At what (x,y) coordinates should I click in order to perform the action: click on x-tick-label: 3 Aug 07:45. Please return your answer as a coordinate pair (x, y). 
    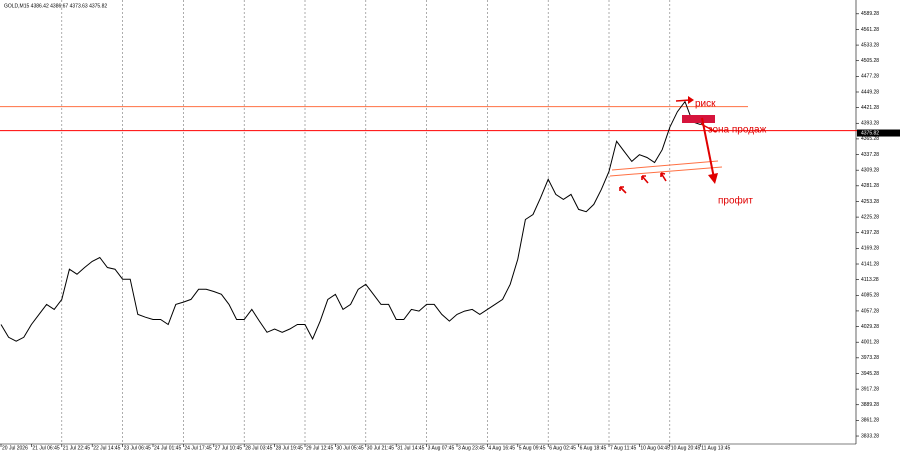
    Looking at the image, I should click on (441, 448).